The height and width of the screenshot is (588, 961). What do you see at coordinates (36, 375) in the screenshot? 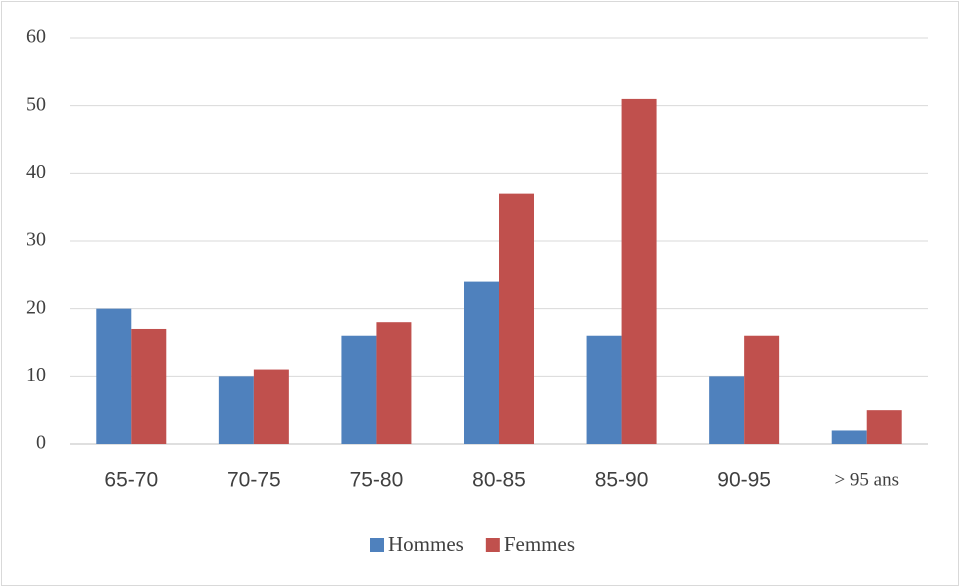
I see `y-tick-label: 10` at bounding box center [36, 375].